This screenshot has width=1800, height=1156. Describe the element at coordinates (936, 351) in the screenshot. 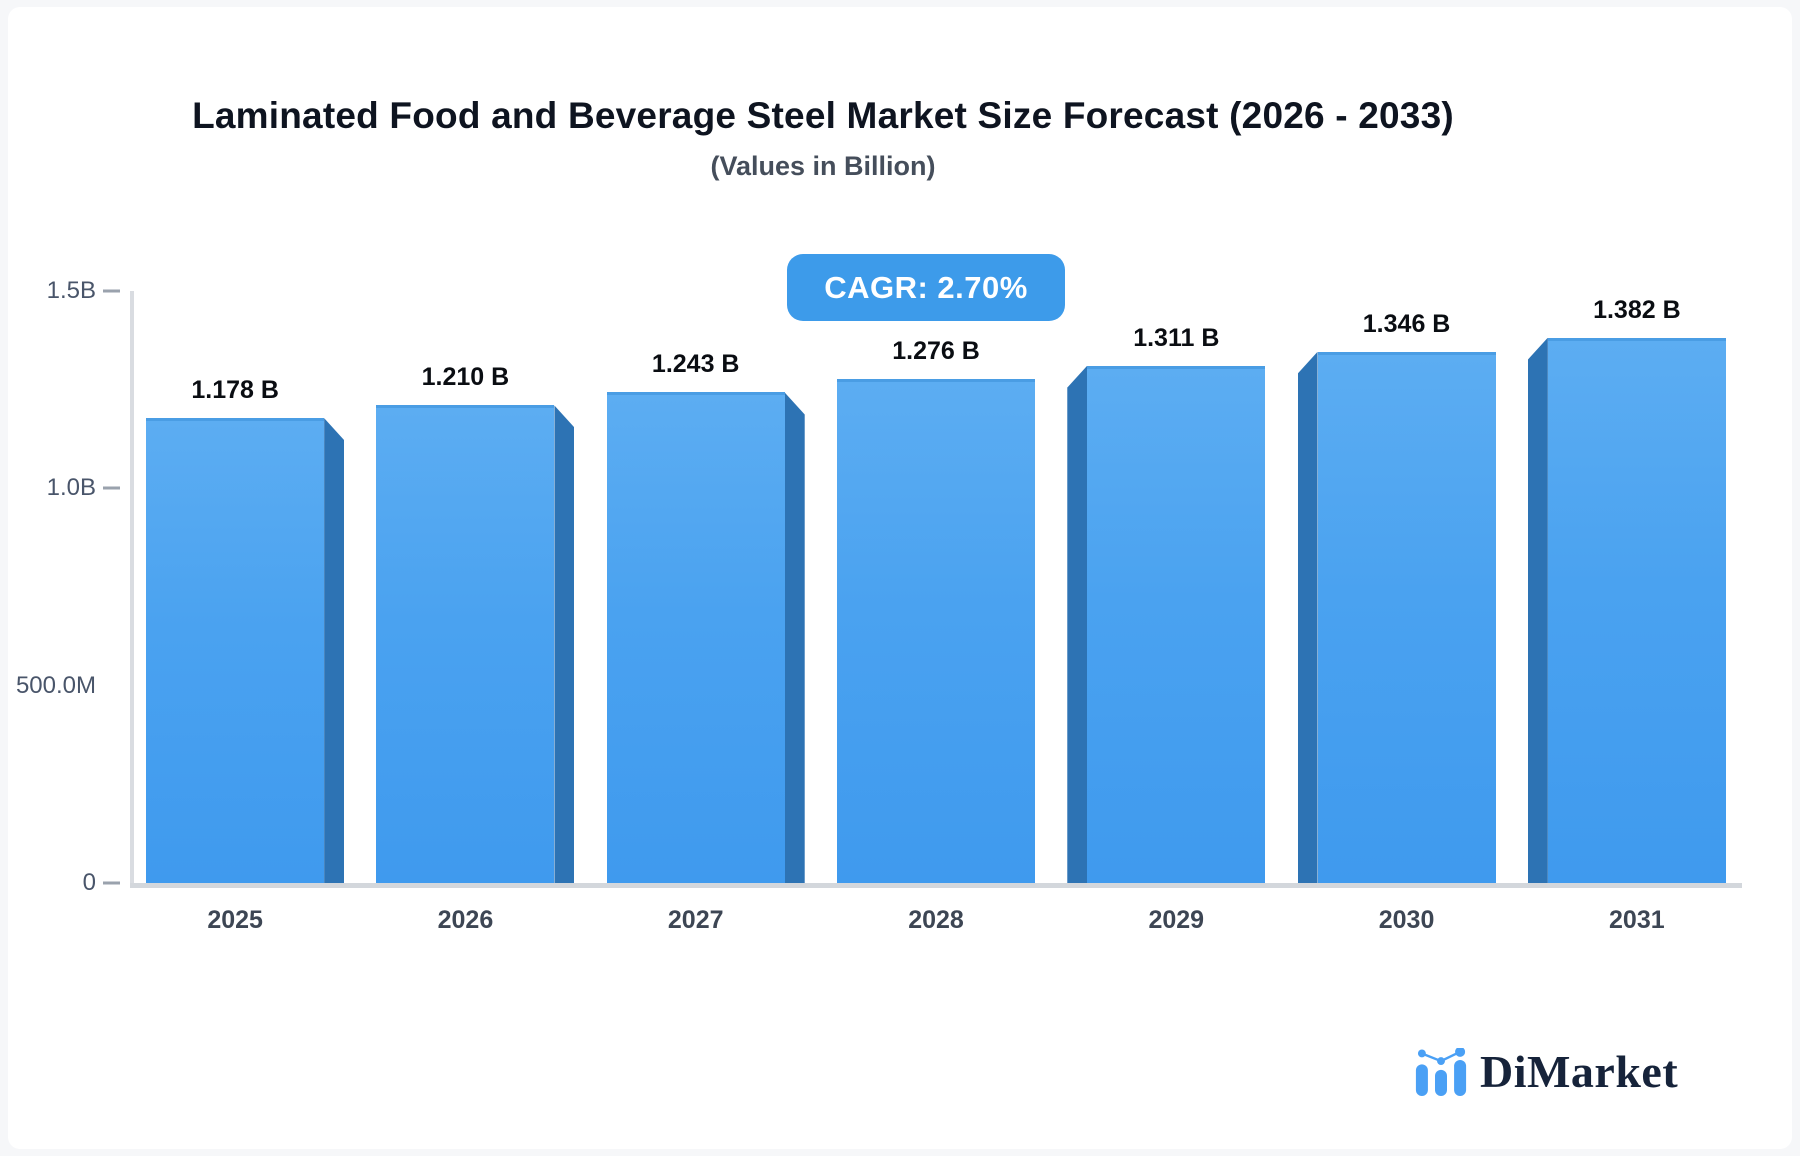

I see `bar-value-label: 1.276 B` at that location.